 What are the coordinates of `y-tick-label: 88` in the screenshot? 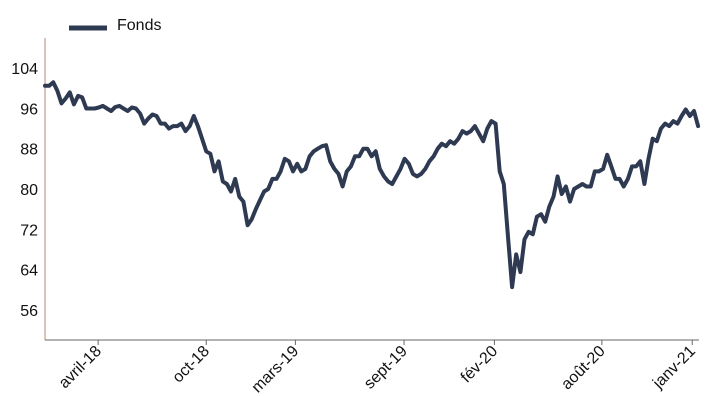 It's located at (29, 150).